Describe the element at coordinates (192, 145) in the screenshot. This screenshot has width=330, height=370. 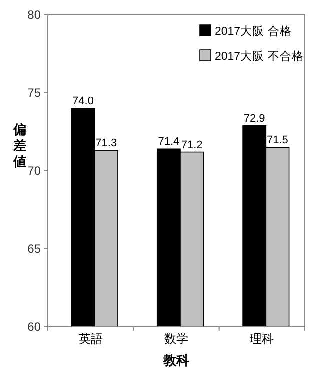
I see `data-label: 71.2` at that location.